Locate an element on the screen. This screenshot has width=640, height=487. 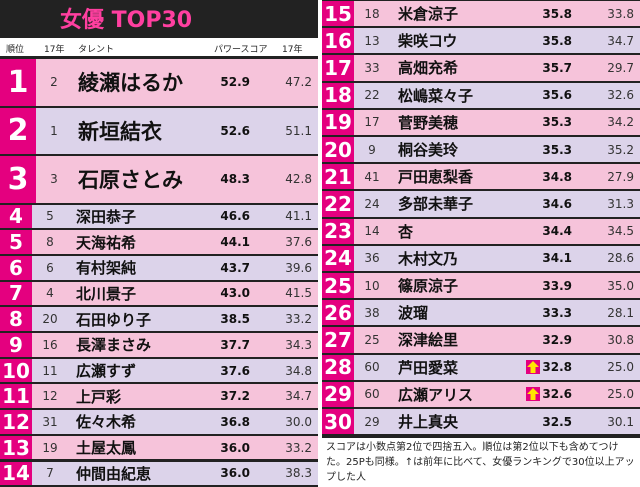
table-row: 3 3 石原さとみ 48.3 42.8 is located at coordinates (159, 179).